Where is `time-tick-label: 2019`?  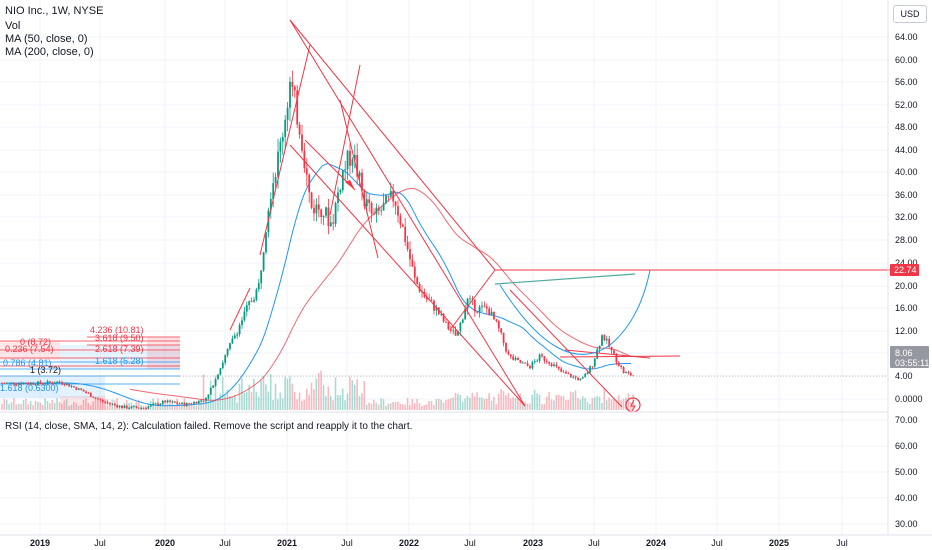
time-tick-label: 2019 is located at coordinates (40, 543).